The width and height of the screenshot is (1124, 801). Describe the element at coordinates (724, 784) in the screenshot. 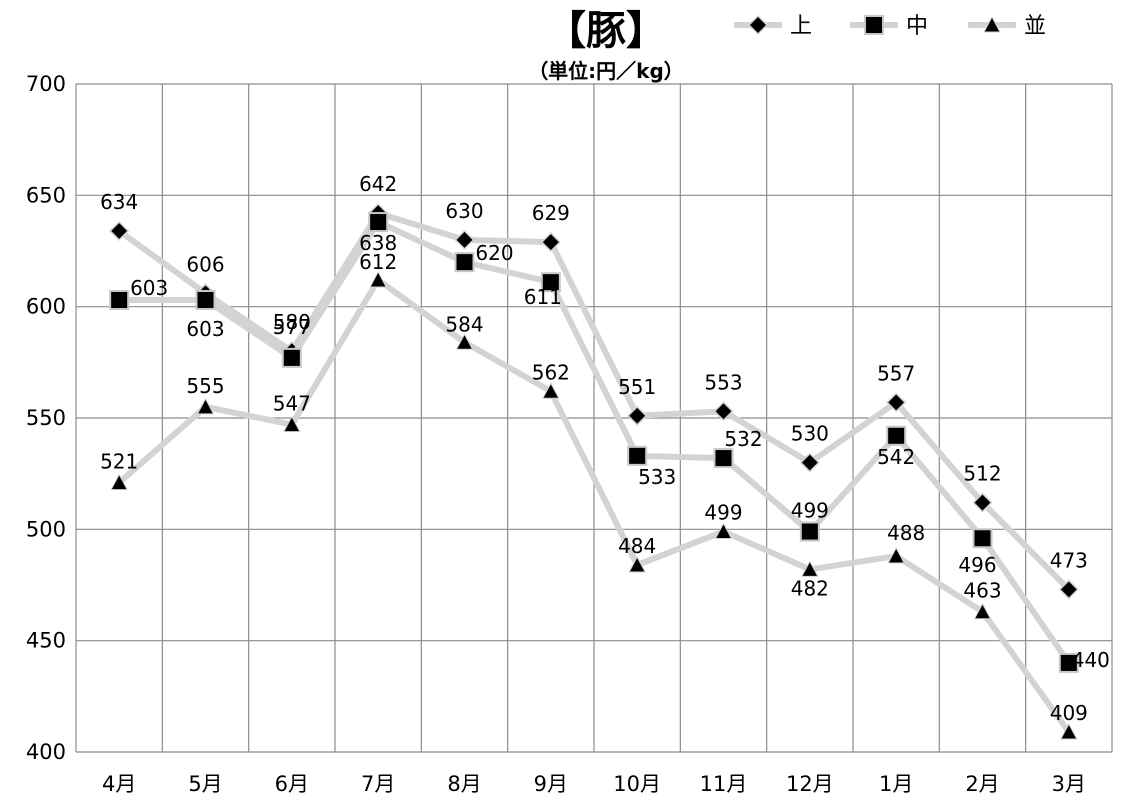

I see `x-tick-label: 11月` at that location.